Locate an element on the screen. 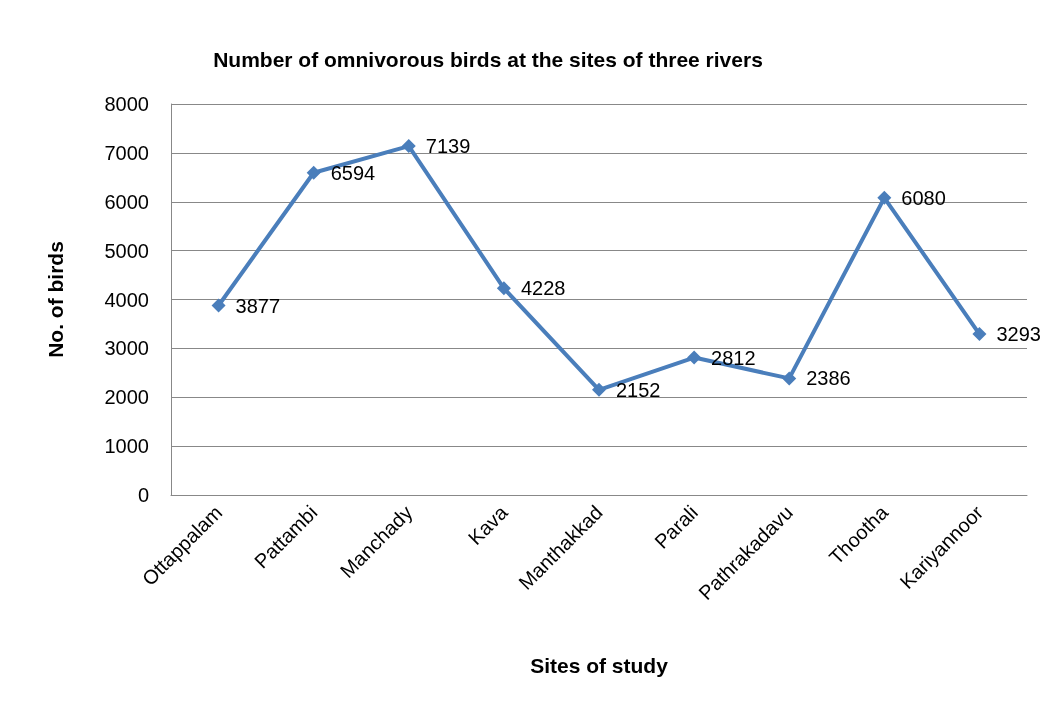 The width and height of the screenshot is (1064, 718). data-label: 2812 is located at coordinates (733, 357).